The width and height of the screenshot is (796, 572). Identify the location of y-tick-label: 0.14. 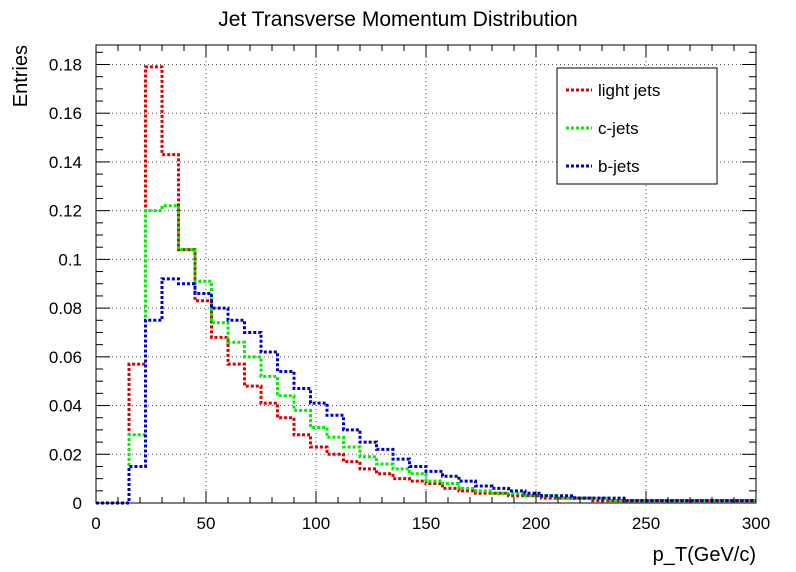
(65, 162).